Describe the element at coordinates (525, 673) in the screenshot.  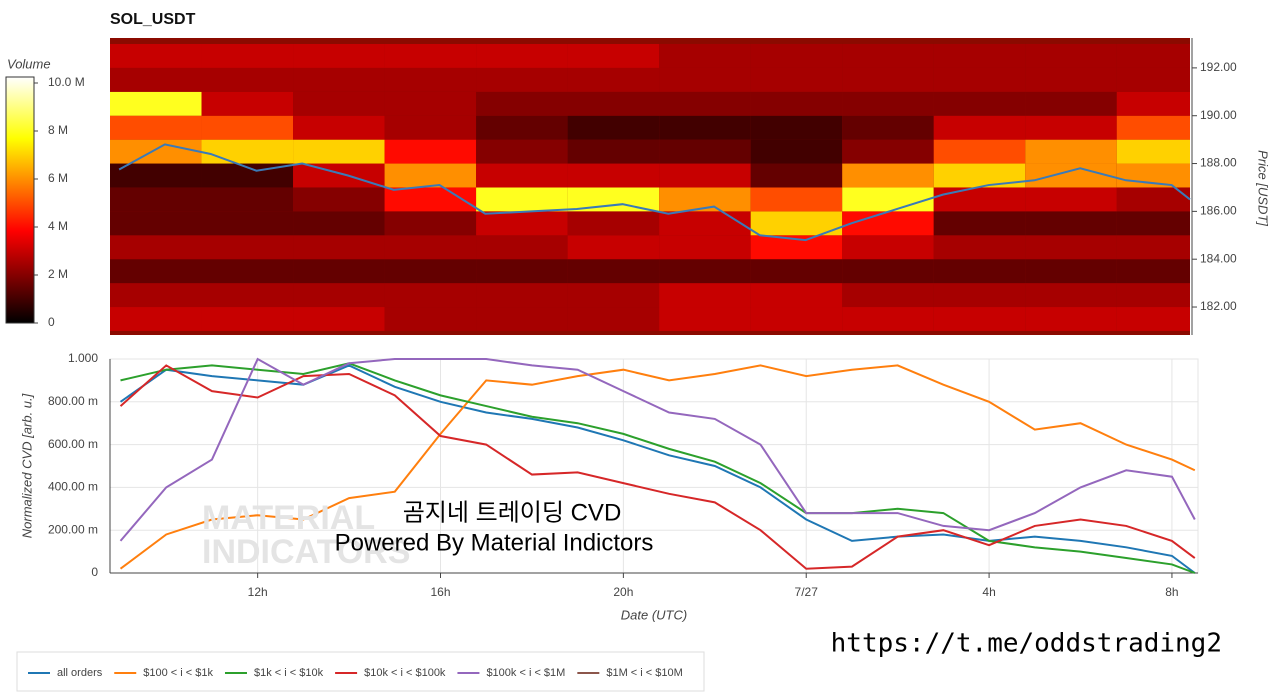
I see `legend-label: $100k < i < $1M` at that location.